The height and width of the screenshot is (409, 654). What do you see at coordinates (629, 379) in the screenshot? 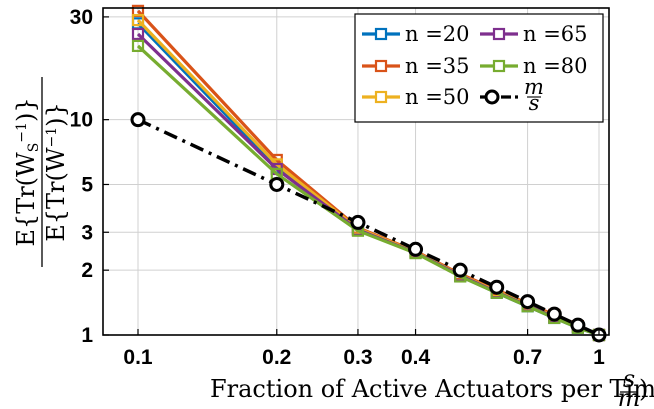
I see `x-axis-fraction-numerator: s` at bounding box center [629, 379].